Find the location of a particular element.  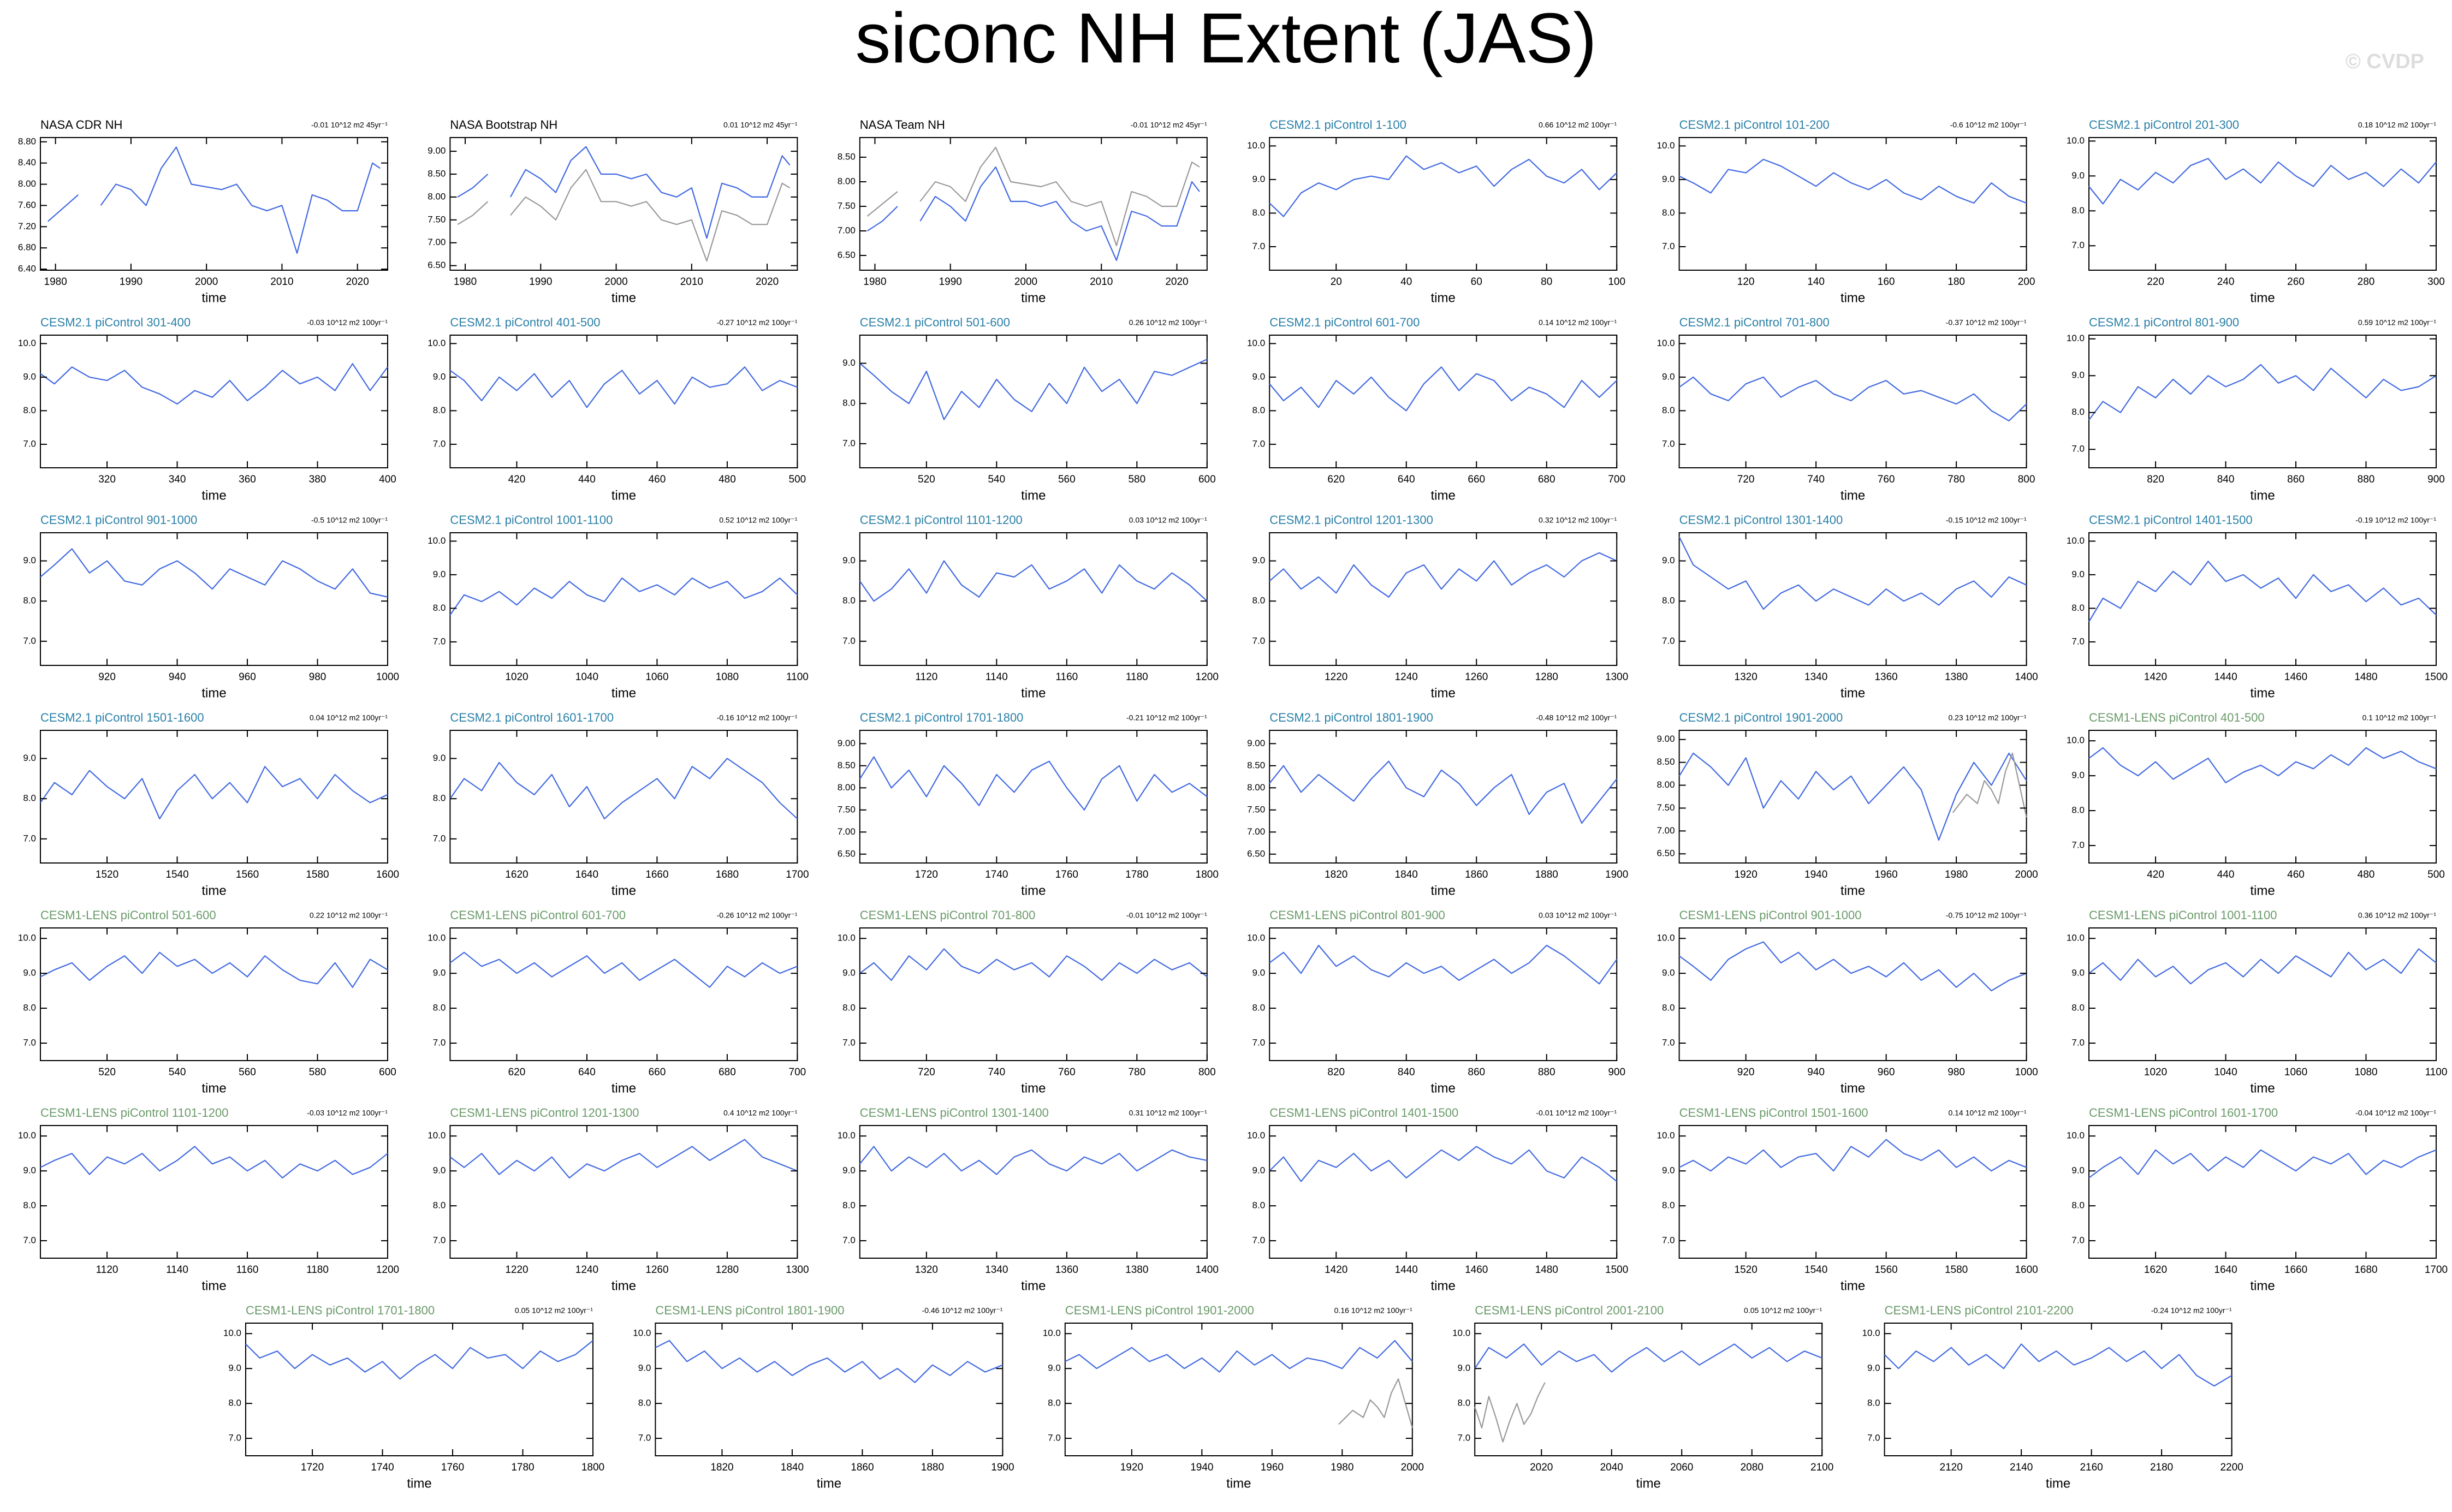

x-tick-label: 800 is located at coordinates (2026, 479).